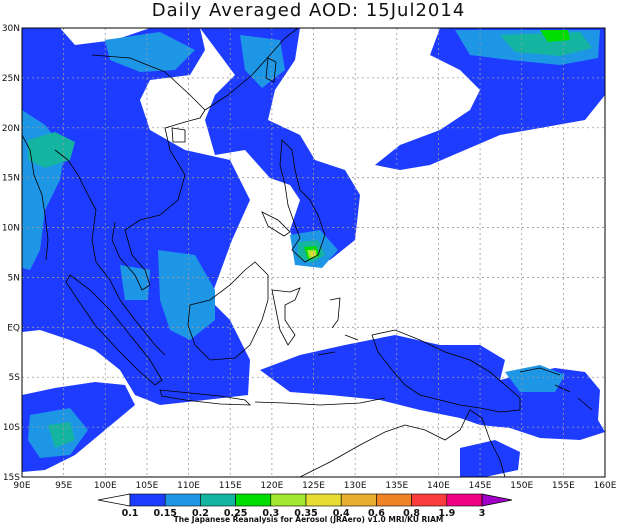 This screenshot has height=527, width=617. I want to click on colorbar-overflow, so click(497, 500).